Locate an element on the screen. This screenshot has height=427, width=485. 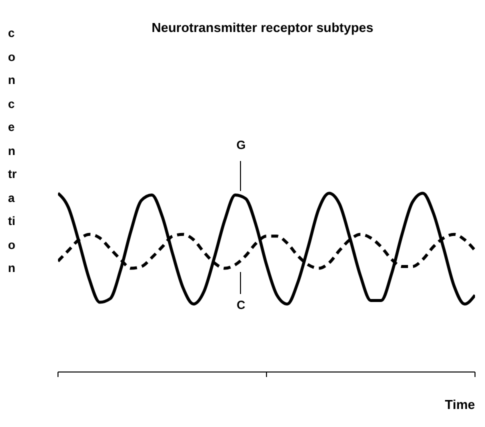
text: G is located at coordinates (241, 145).